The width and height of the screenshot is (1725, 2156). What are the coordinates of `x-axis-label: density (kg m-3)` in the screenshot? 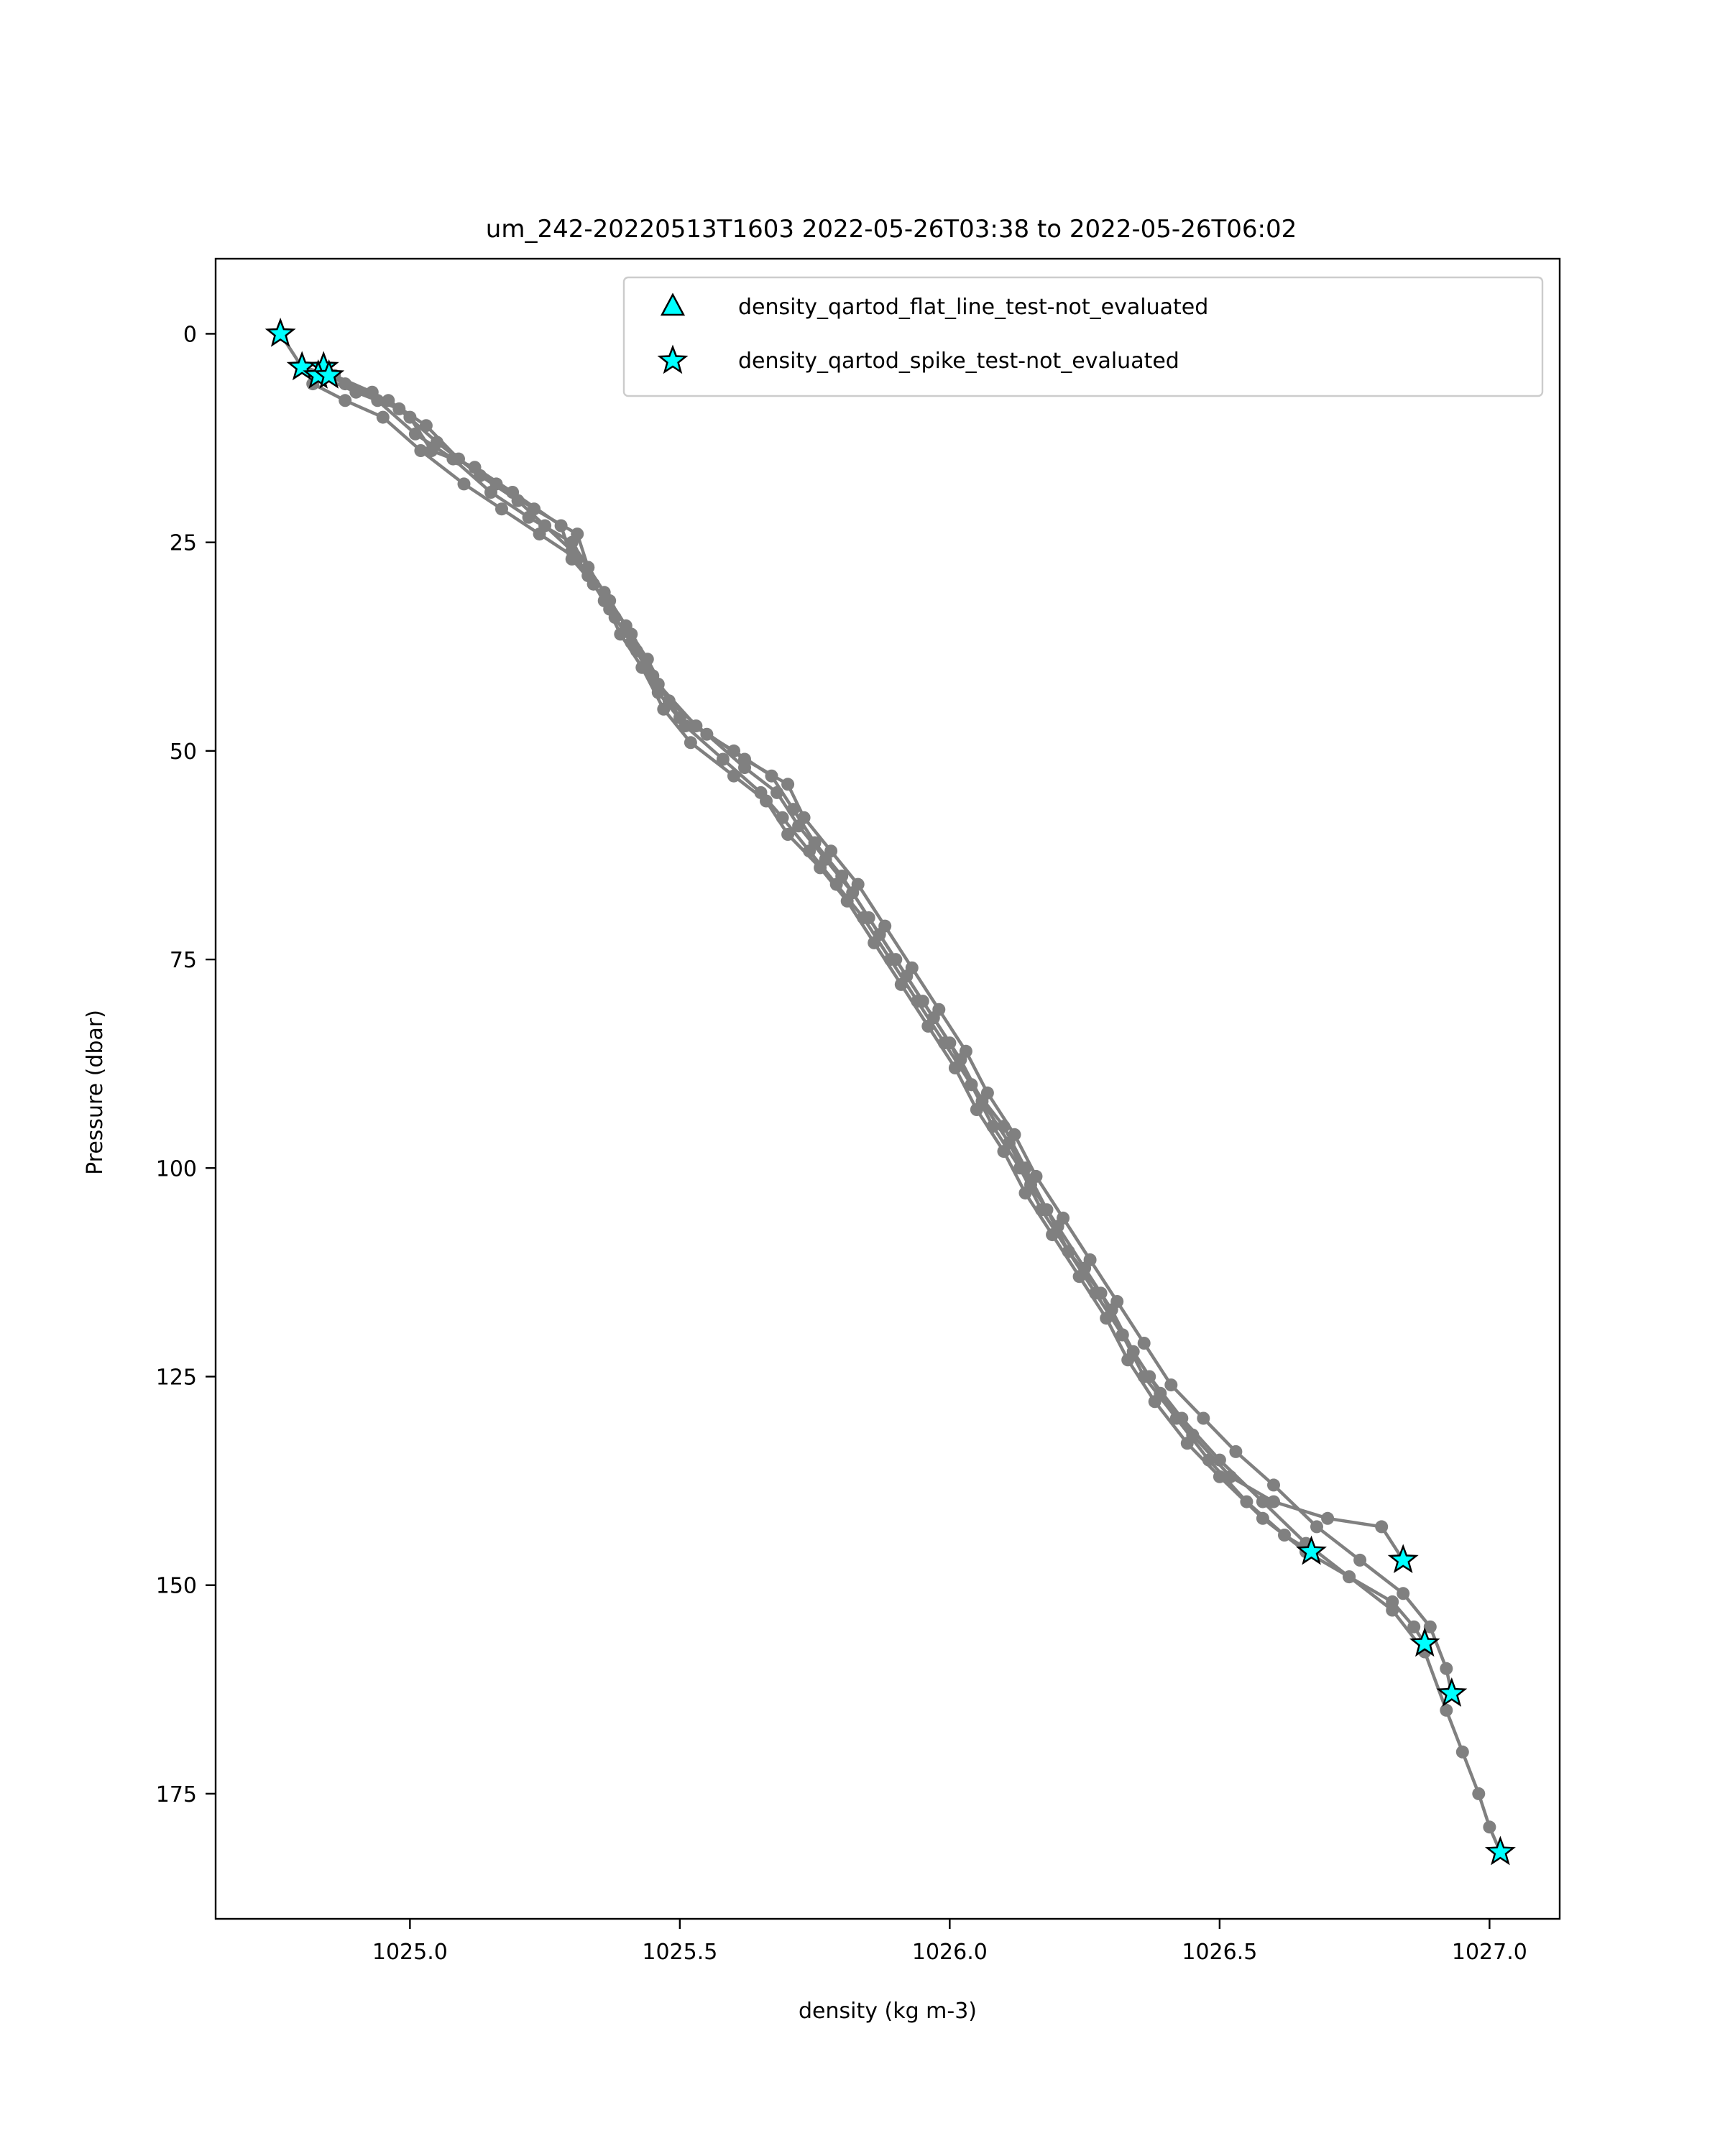 It's located at (888, 2011).